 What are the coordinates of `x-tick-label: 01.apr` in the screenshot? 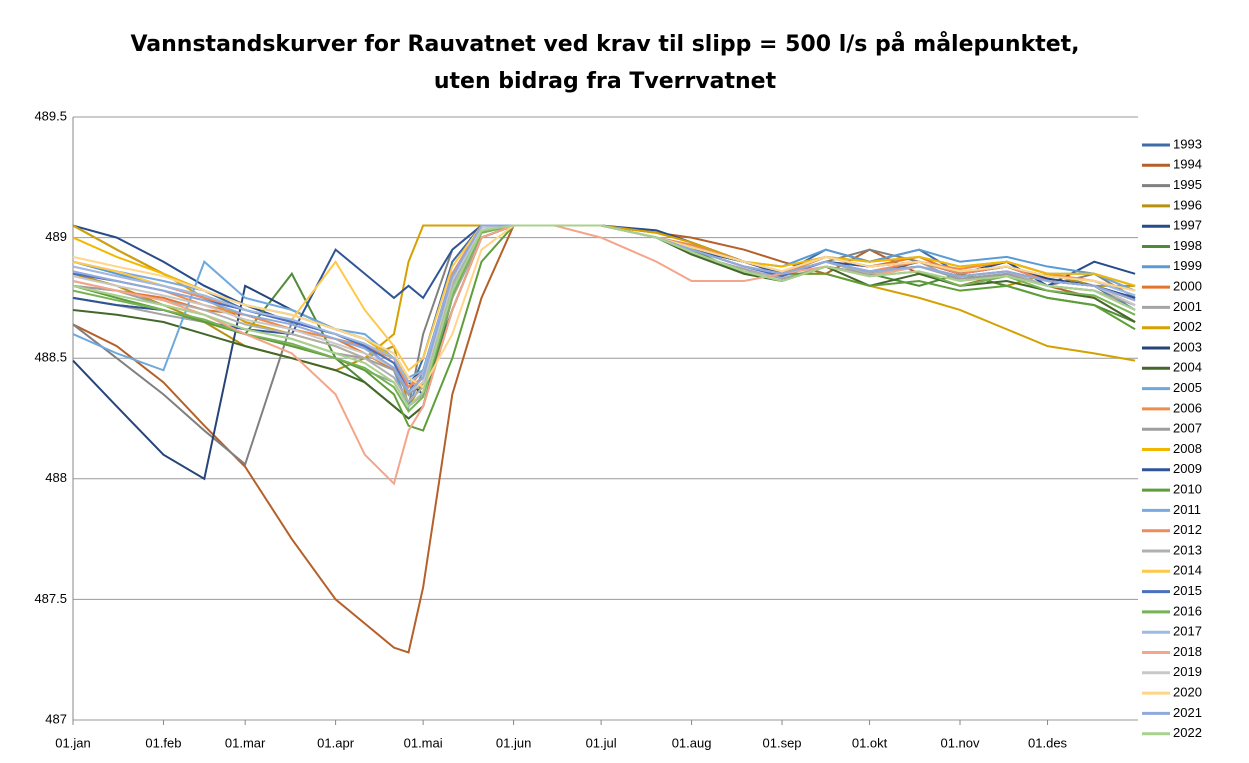 It's located at (336, 742).